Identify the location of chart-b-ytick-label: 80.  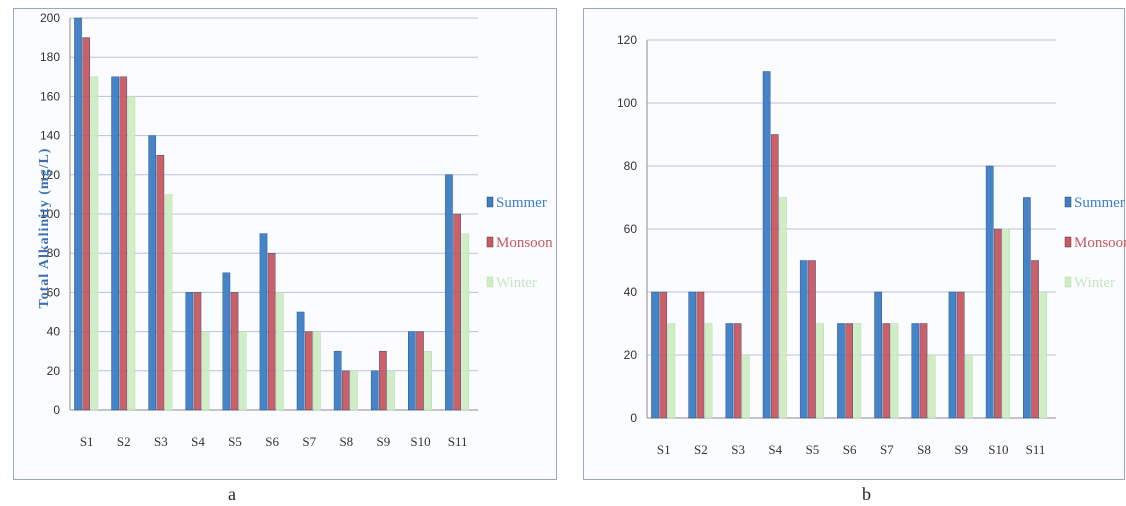
(631, 166).